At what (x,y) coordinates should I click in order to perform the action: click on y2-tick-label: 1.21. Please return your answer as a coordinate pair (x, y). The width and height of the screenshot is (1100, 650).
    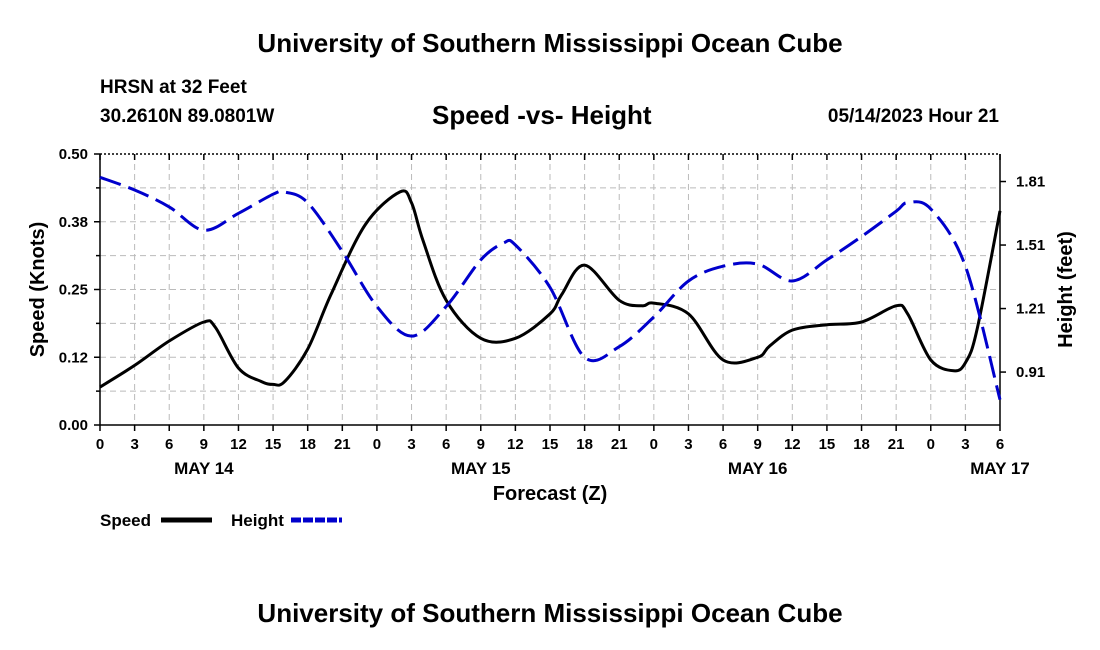
    Looking at the image, I should click on (1030, 309).